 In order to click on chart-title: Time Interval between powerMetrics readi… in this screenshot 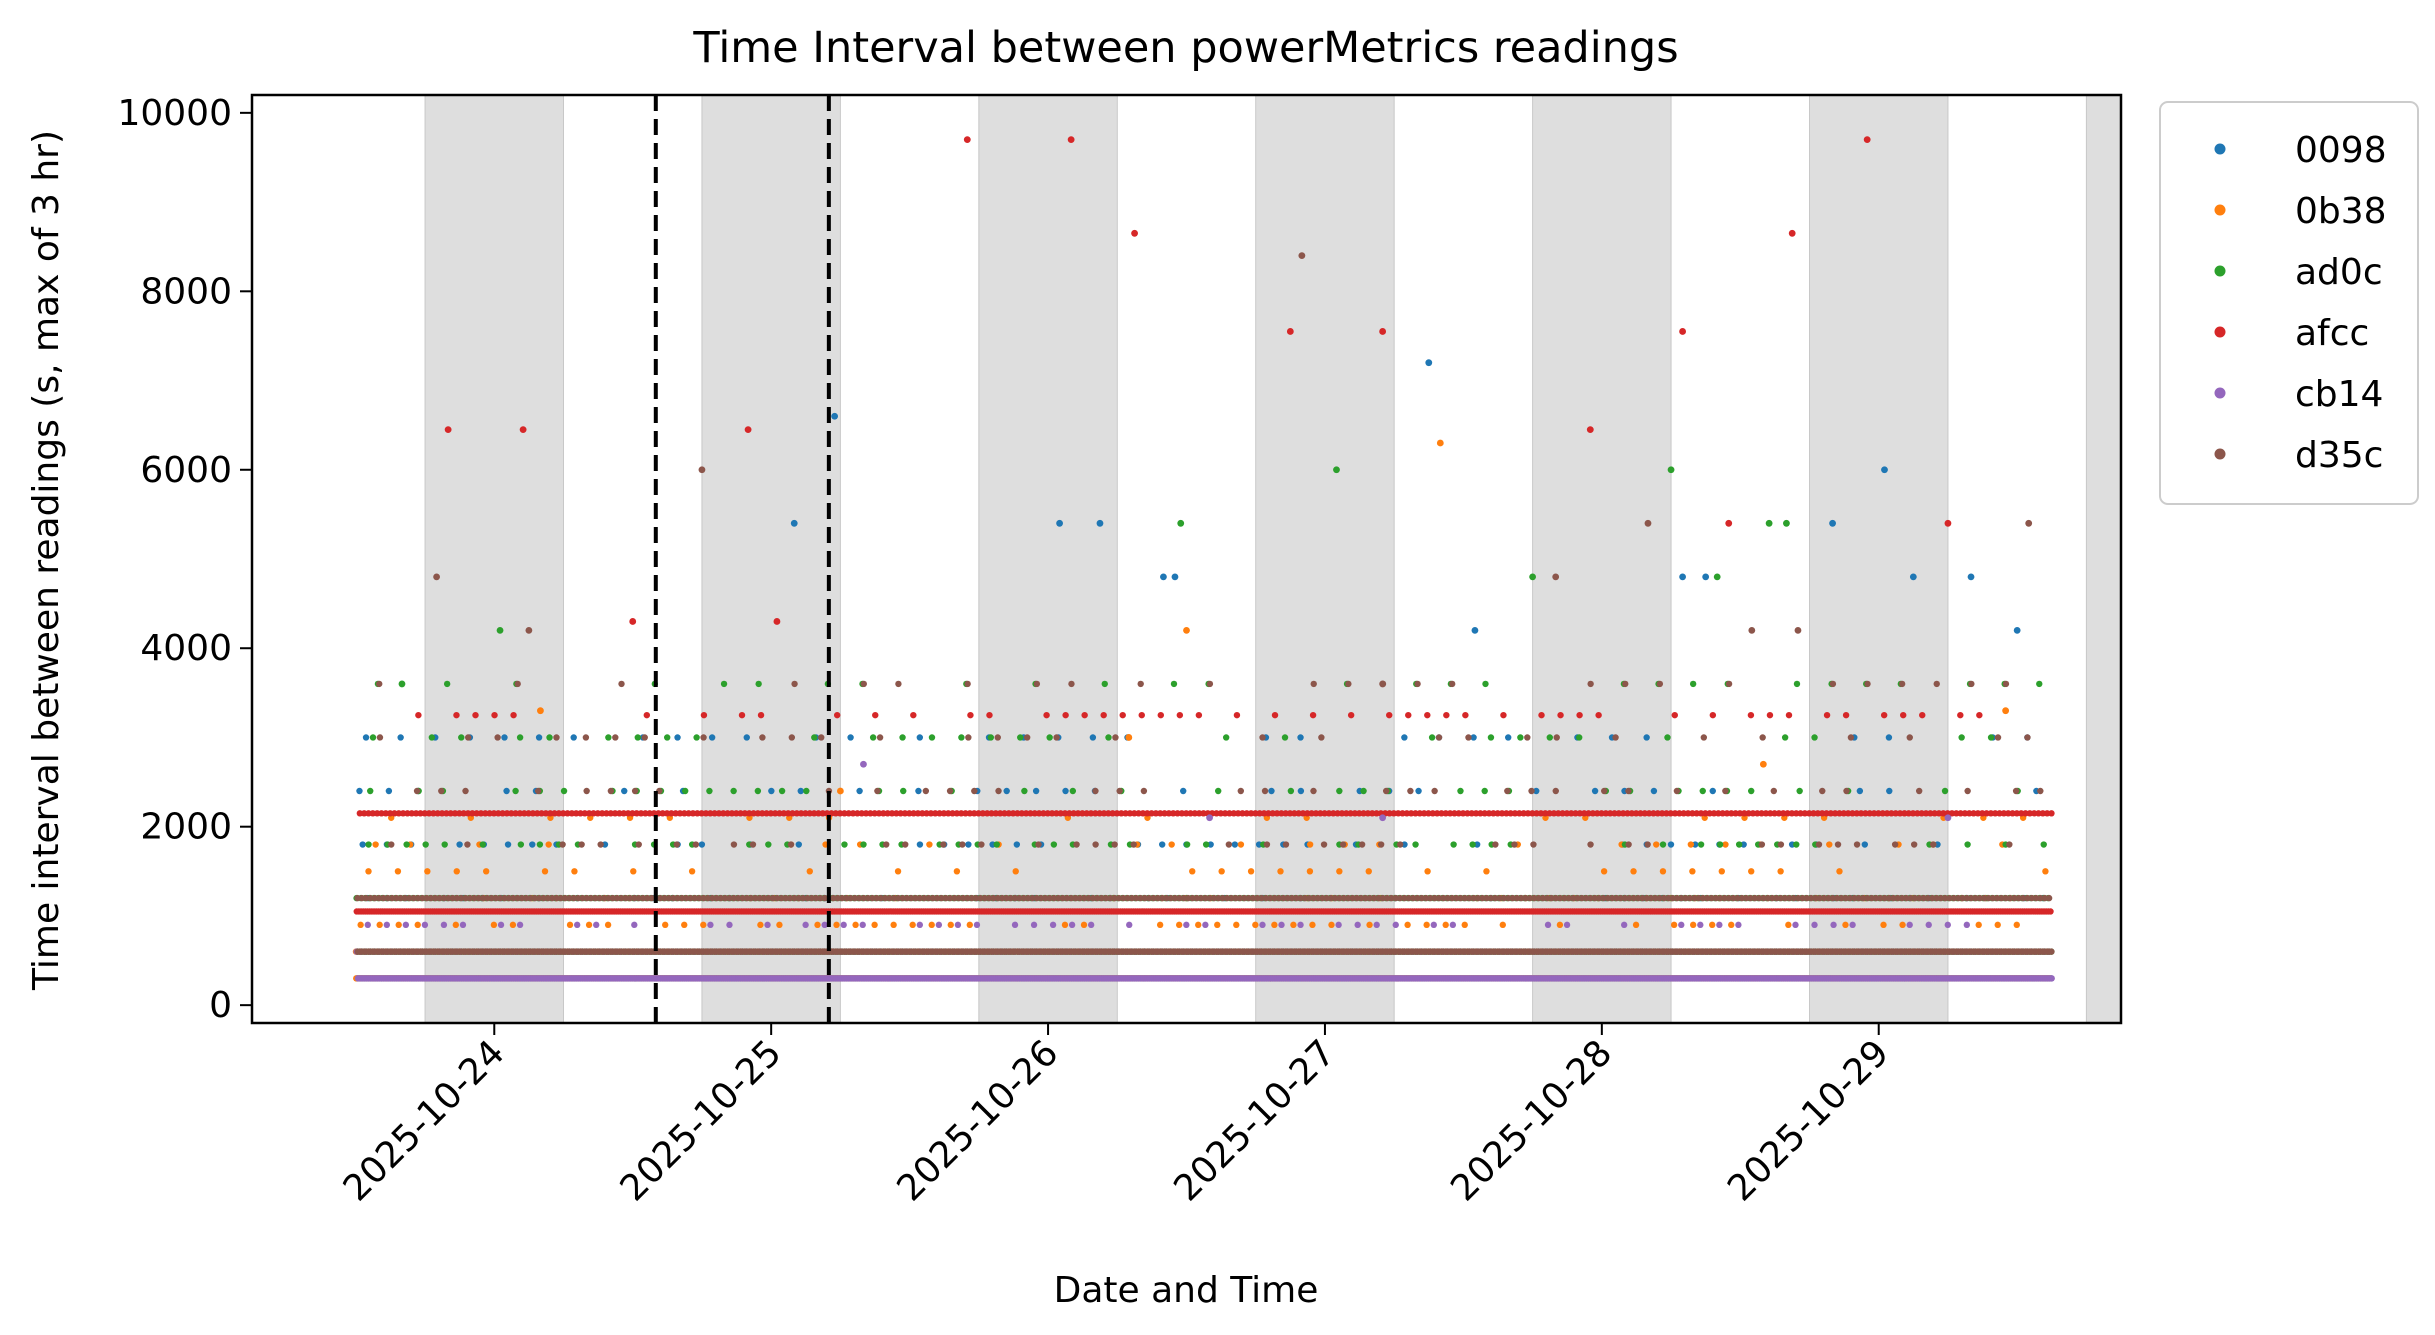, I will do `click(1185, 48)`.